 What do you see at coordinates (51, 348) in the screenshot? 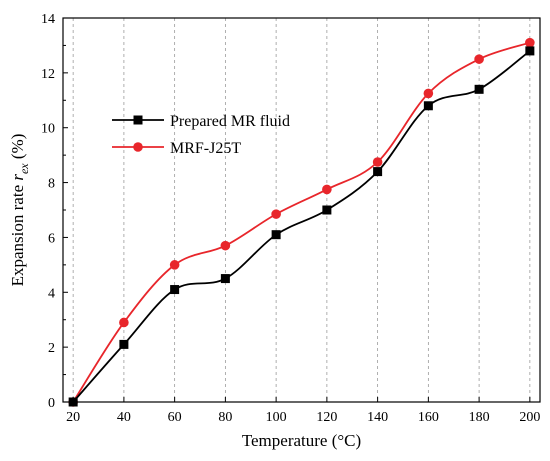
I see `y-tick-label: 2` at bounding box center [51, 348].